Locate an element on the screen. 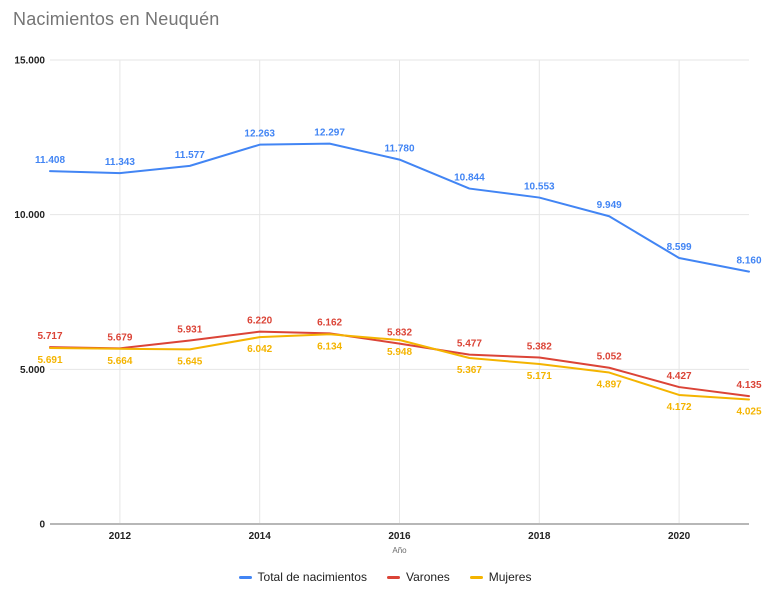 The image size is (770, 607). legend-label: Mujeres is located at coordinates (510, 577).